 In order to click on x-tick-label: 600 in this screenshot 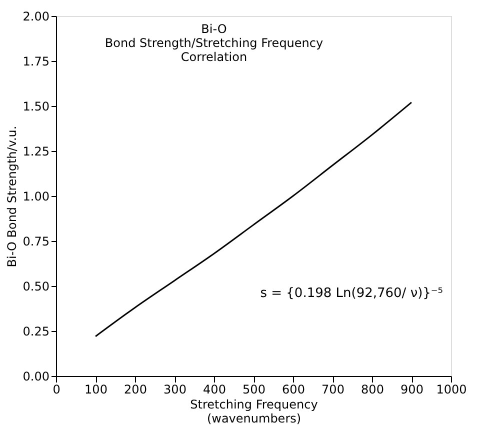, I will do `click(293, 389)`.